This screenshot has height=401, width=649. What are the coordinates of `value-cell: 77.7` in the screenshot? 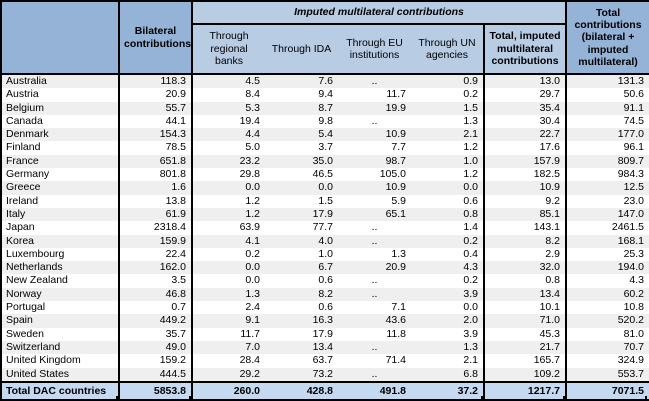 It's located at (322, 227).